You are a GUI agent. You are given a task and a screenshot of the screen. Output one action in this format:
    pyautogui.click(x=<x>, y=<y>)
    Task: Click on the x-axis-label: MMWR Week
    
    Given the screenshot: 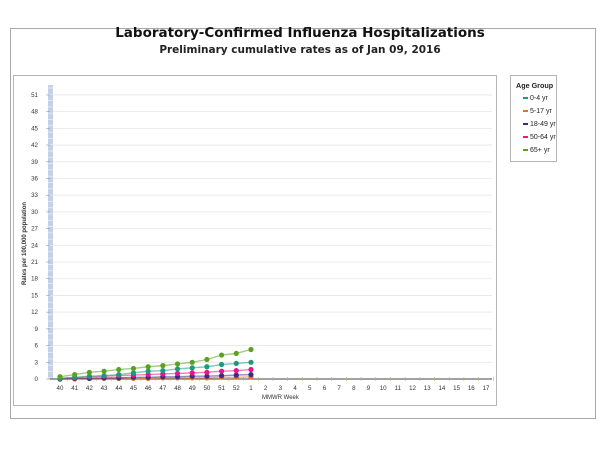 What is the action you would take?
    pyautogui.click(x=281, y=398)
    